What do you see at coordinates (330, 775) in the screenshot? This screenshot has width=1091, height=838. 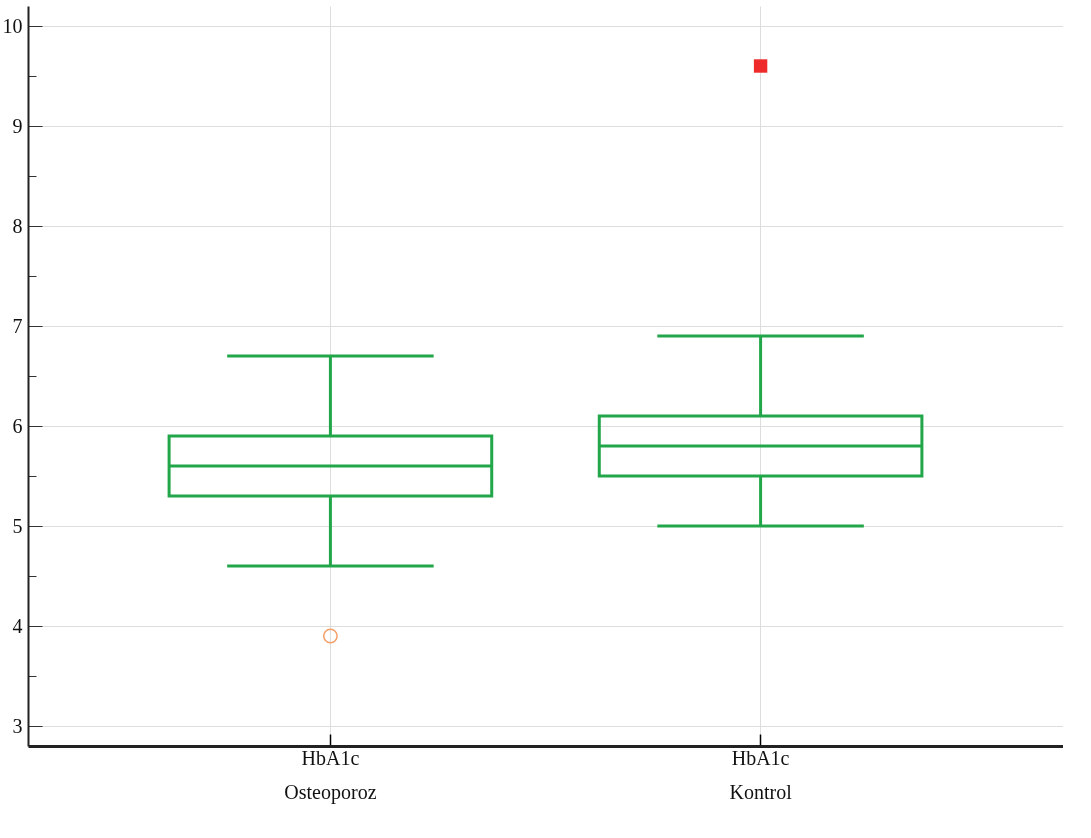 I see `x-tick-label: HbA1c Osteoporoz` at bounding box center [330, 775].